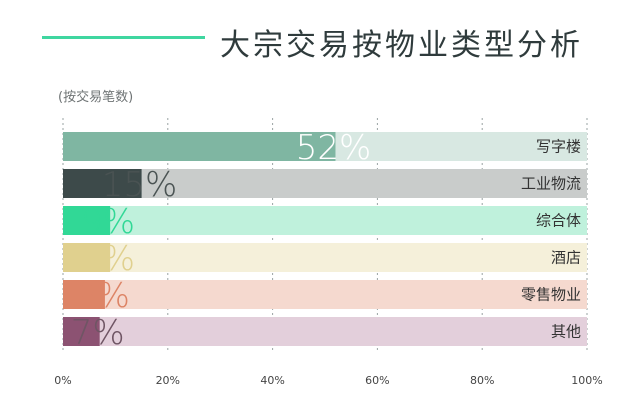  Describe the element at coordinates (334, 148) in the screenshot. I see `value-label: 52%` at that location.